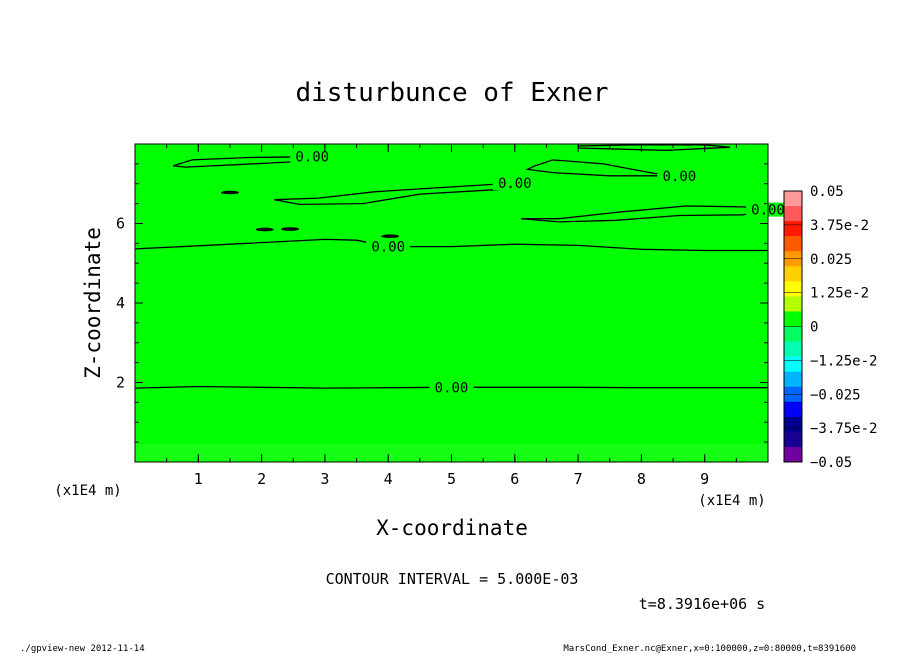  I want to click on colorbar-label: −0.025, so click(835, 395).